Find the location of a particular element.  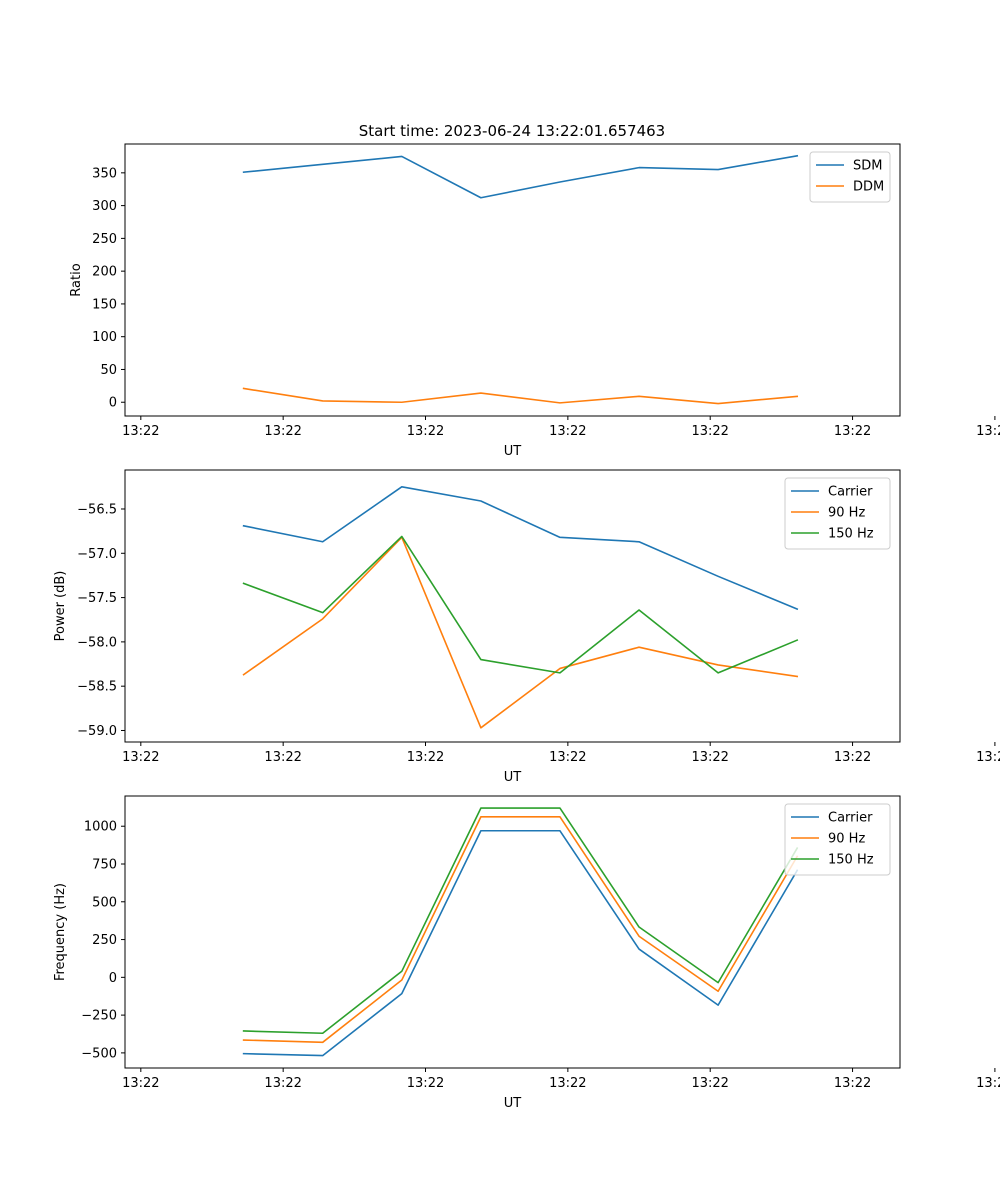

y-tick-label: −56.5 is located at coordinates (97, 509).